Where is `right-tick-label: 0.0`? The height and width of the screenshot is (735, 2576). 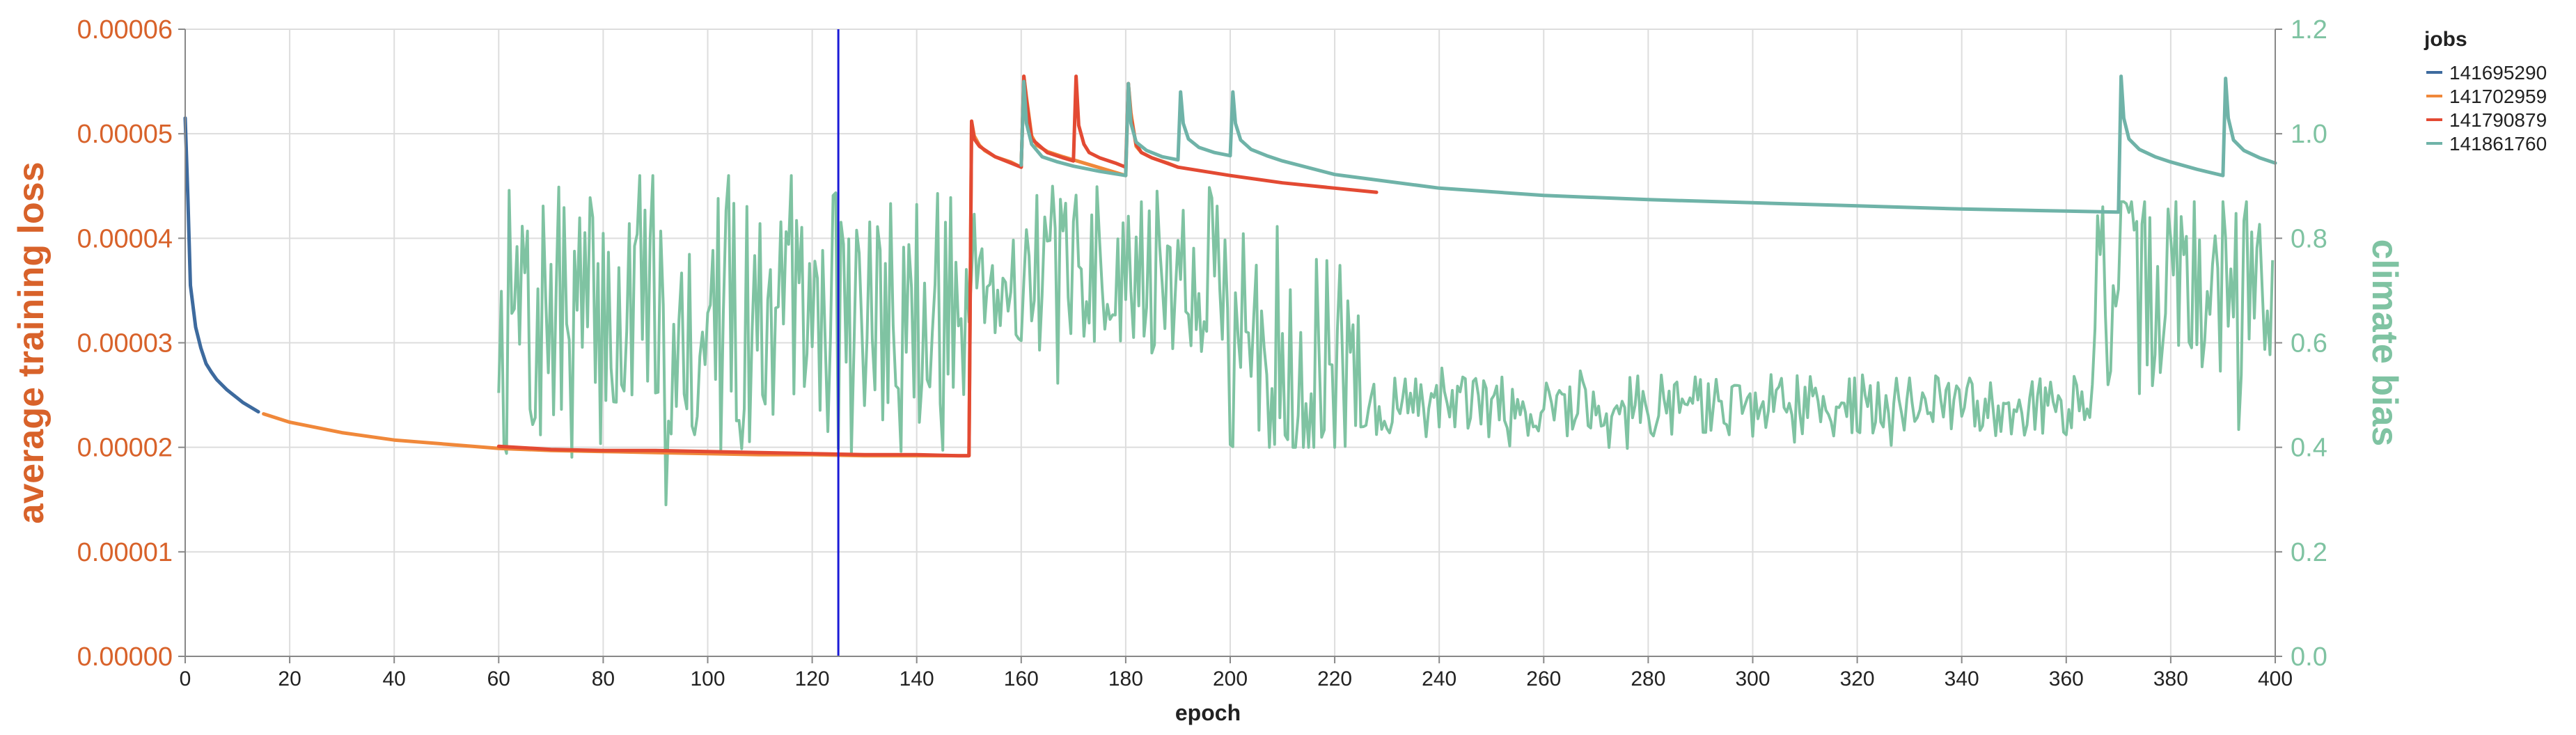 right-tick-label: 0.0 is located at coordinates (2309, 657).